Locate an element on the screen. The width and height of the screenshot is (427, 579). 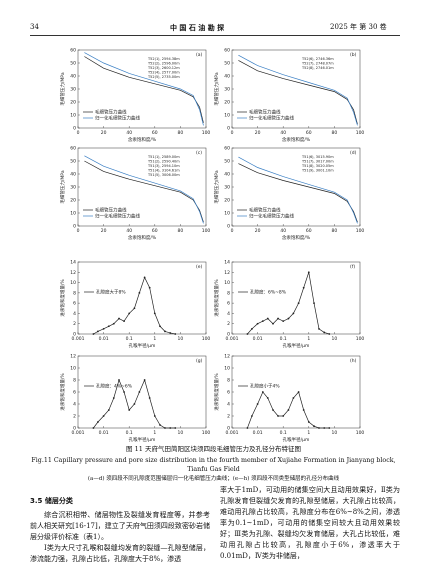
legend-entry: 孔隙度大于8% is located at coordinates (111, 292).